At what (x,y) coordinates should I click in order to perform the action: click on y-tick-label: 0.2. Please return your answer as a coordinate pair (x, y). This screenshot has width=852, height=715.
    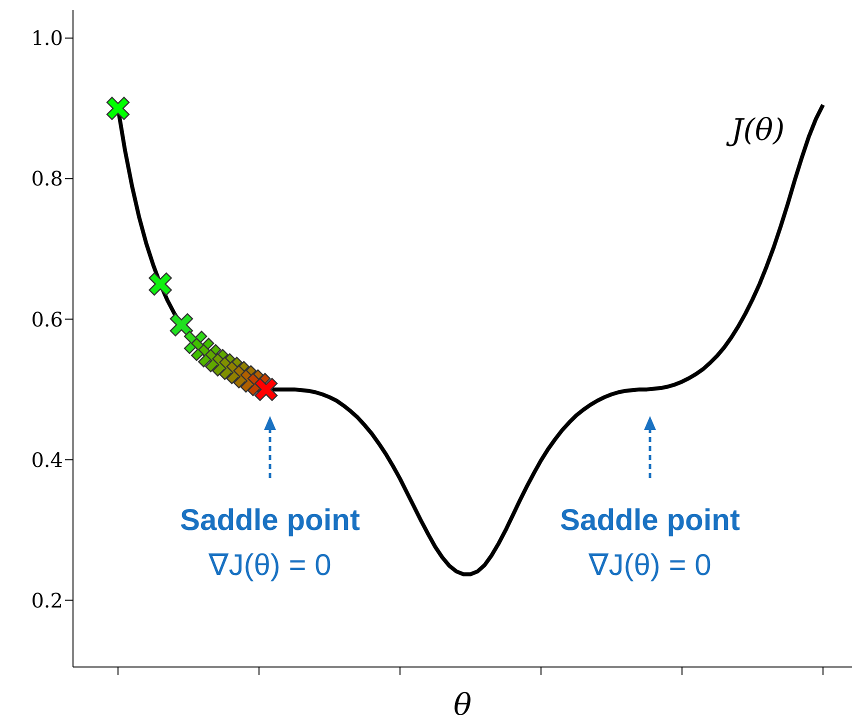
    Looking at the image, I should click on (47, 600).